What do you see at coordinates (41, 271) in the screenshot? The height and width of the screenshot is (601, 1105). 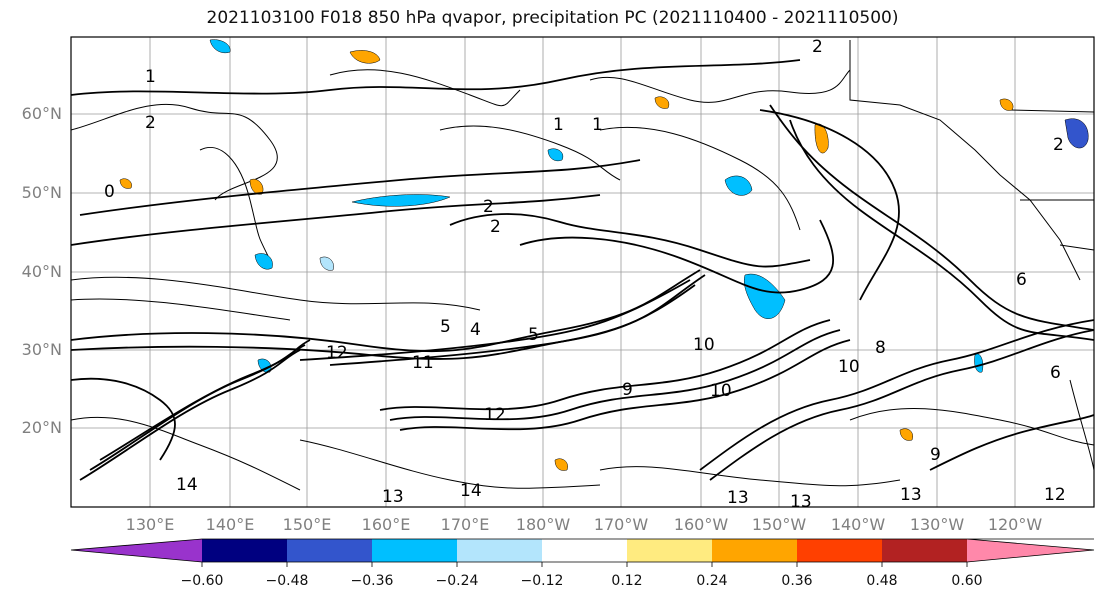 I see `lat-label: 40°N` at bounding box center [41, 271].